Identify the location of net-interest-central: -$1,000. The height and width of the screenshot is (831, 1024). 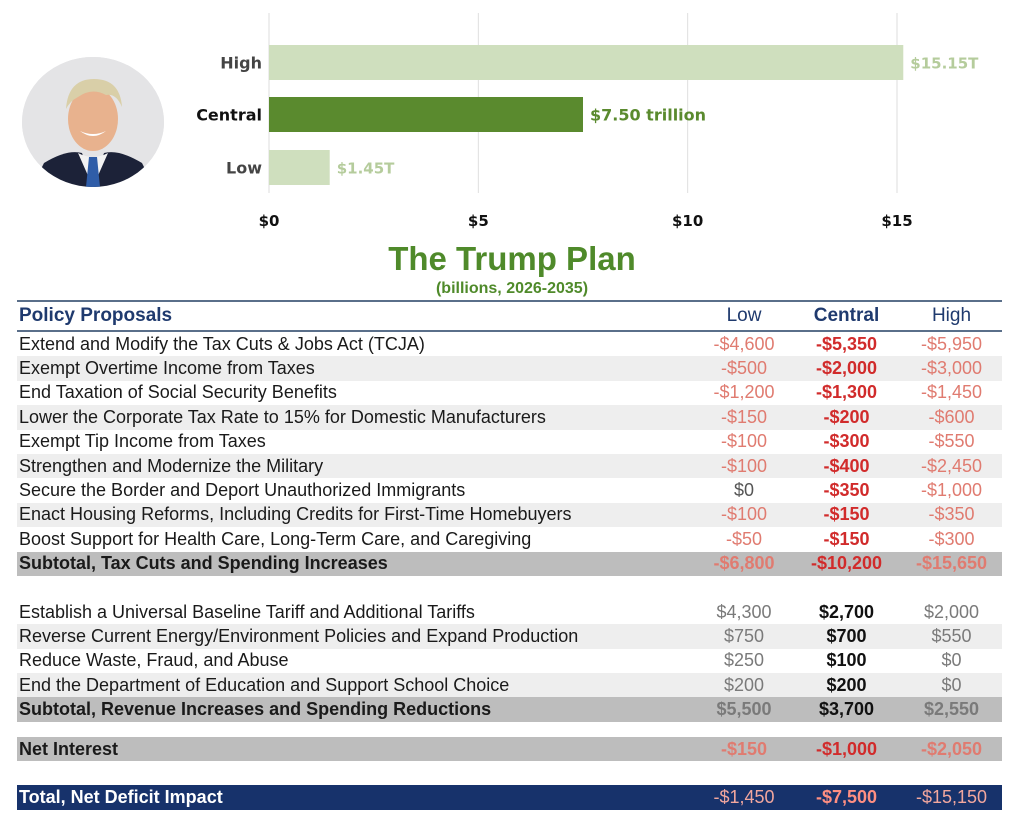
(846, 748).